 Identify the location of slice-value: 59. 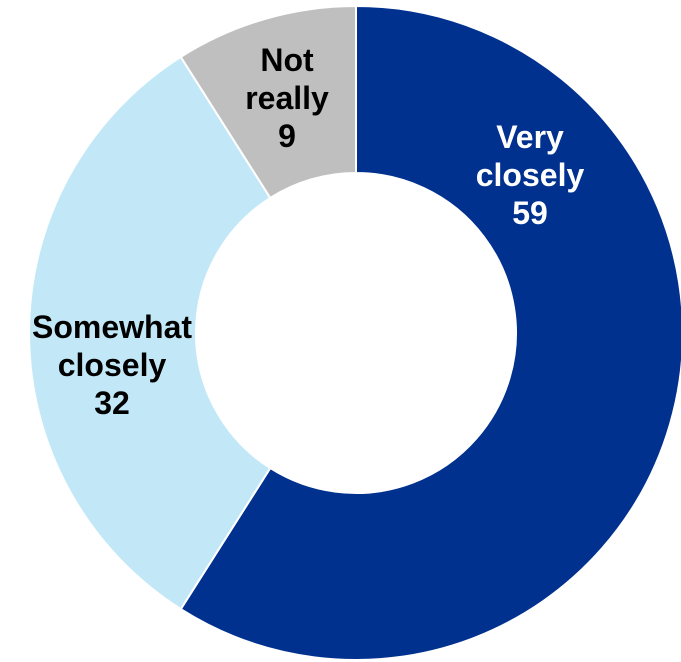
(530, 213).